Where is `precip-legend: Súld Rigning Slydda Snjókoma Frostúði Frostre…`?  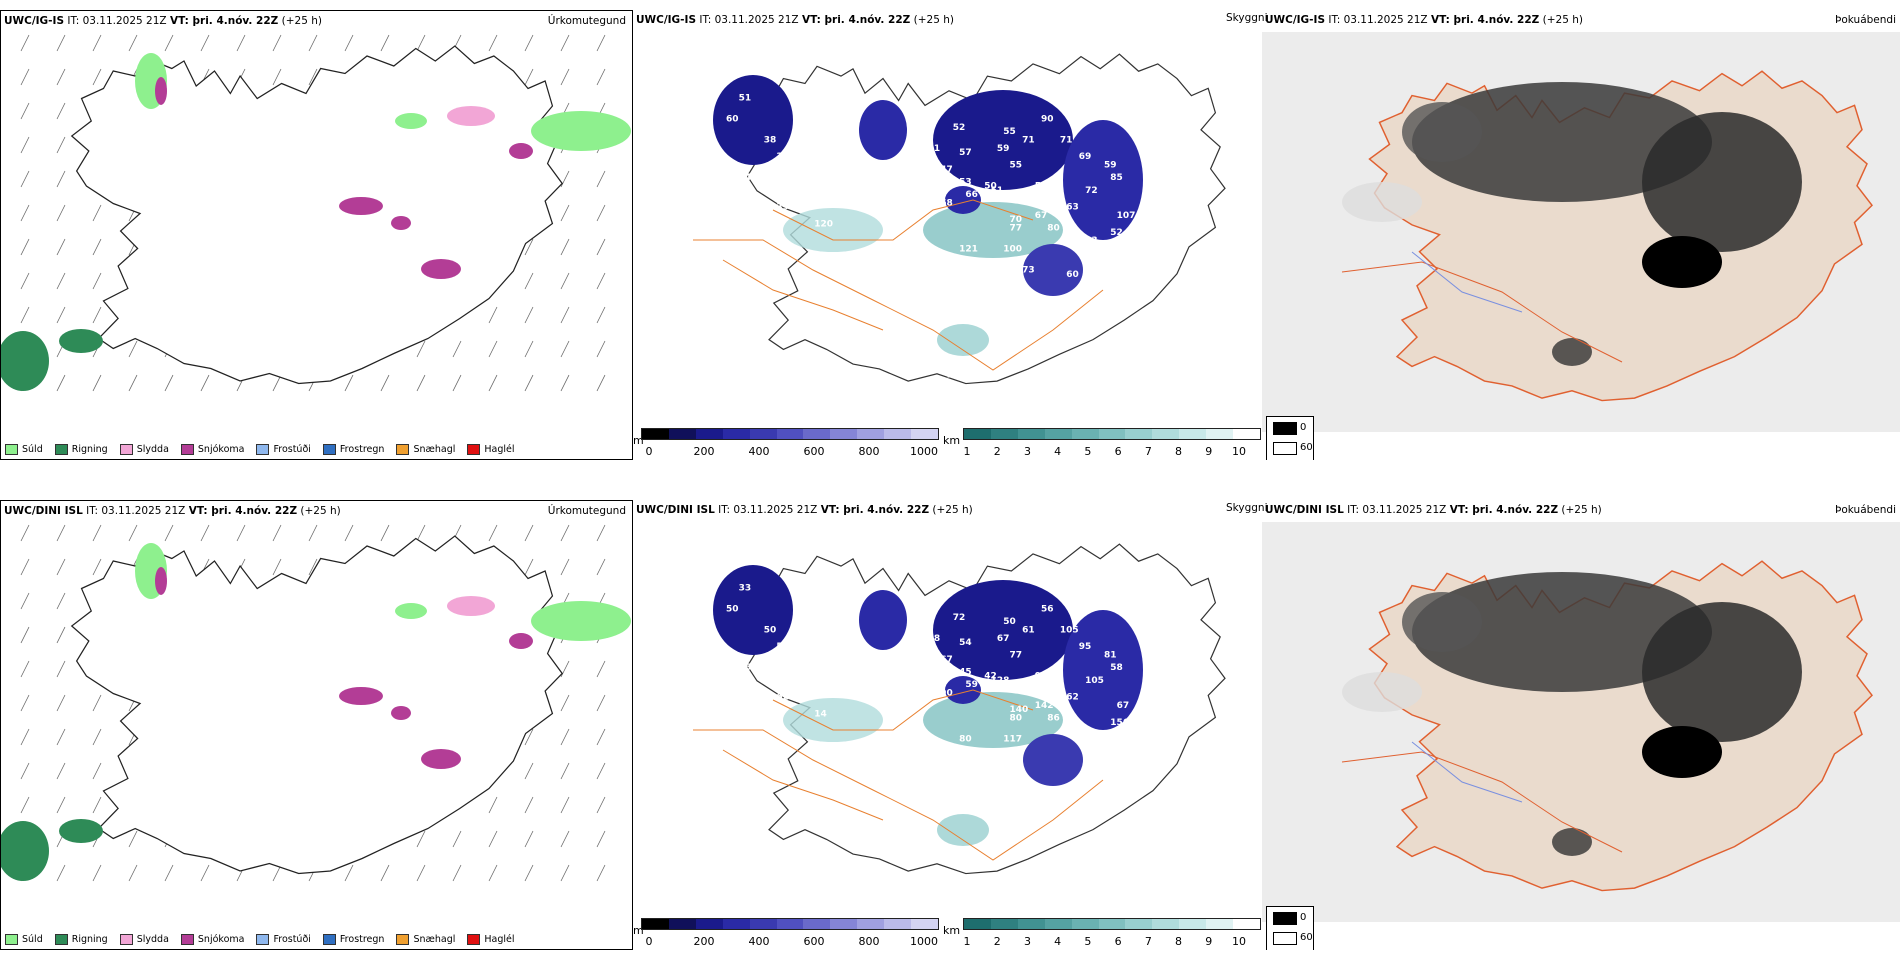 precip-legend: Súld Rigning Slydda Snjókoma Frostúði Frostre… is located at coordinates (266, 449).